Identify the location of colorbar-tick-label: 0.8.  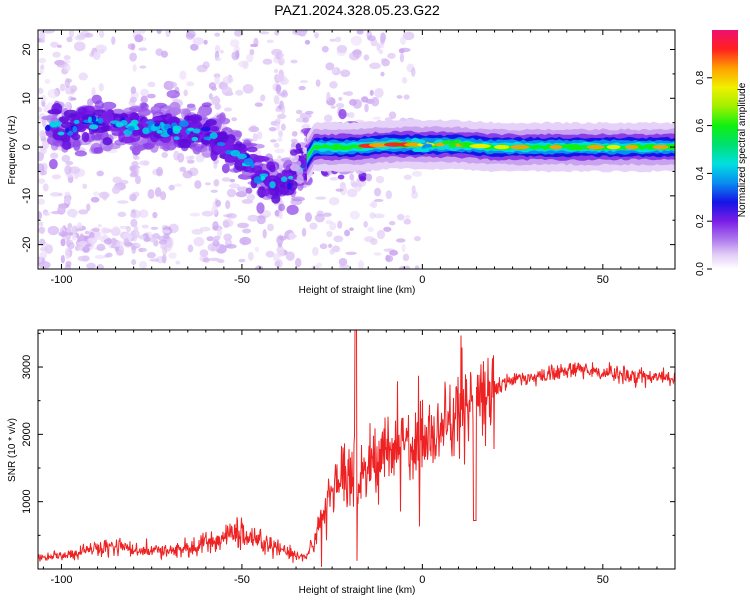
(700, 77).